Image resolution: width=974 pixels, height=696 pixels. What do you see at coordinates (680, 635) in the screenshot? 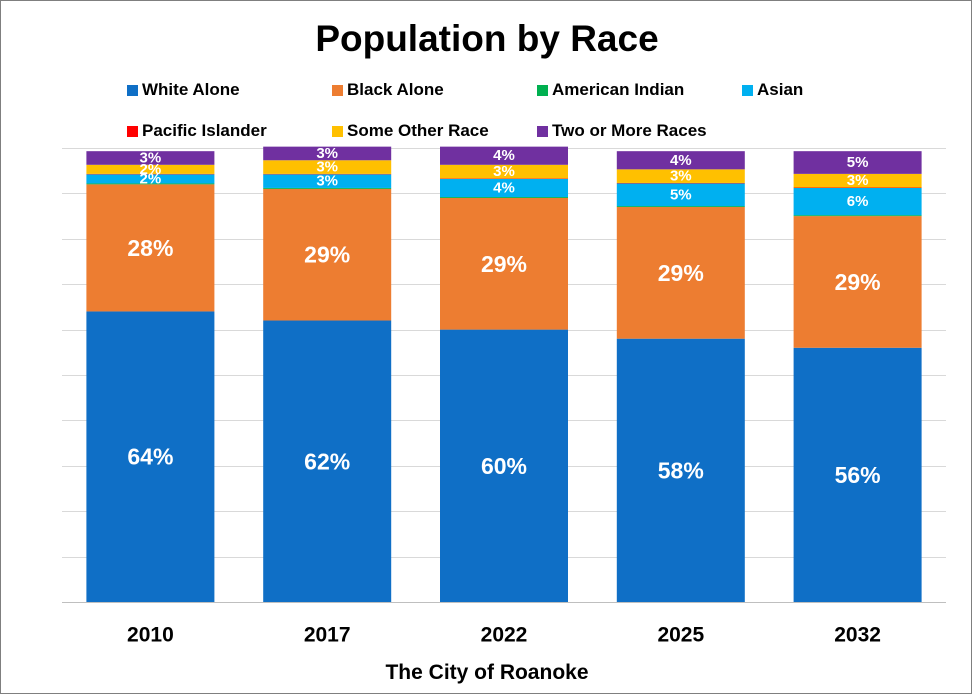
I see `x-tick-label: 2025` at bounding box center [680, 635].